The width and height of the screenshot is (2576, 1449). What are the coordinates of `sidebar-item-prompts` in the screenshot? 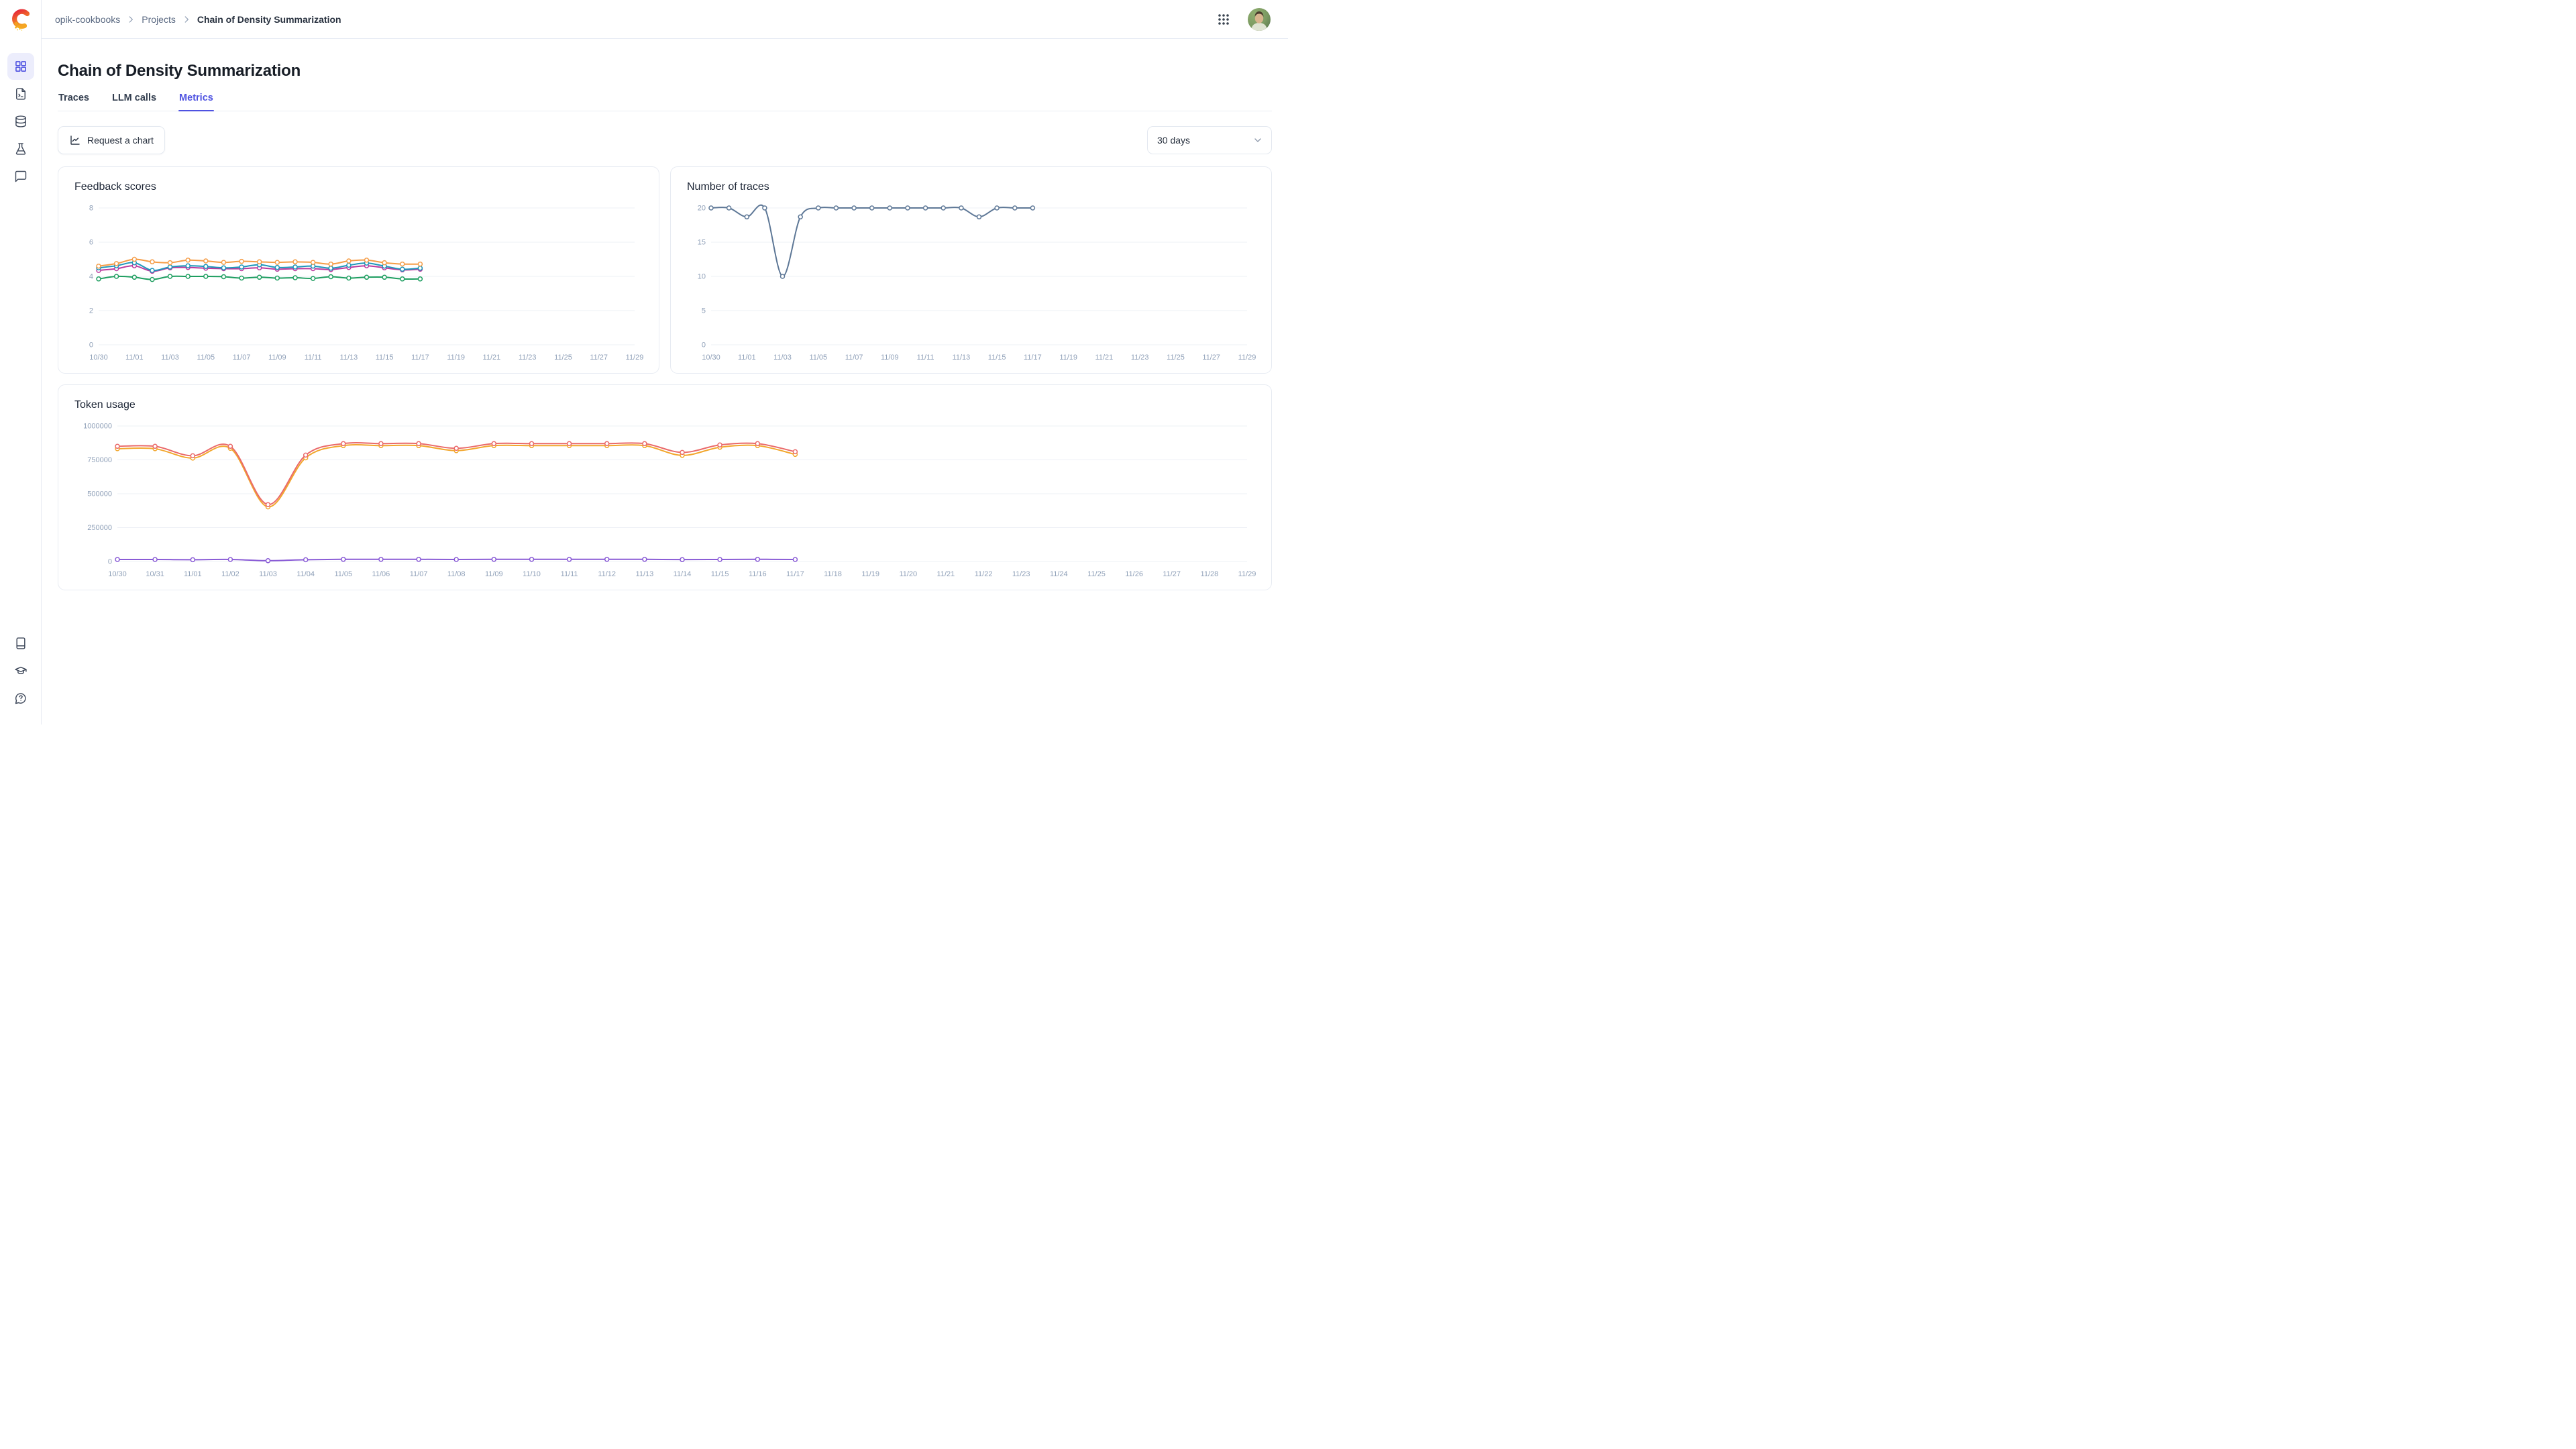 It's located at (20, 93).